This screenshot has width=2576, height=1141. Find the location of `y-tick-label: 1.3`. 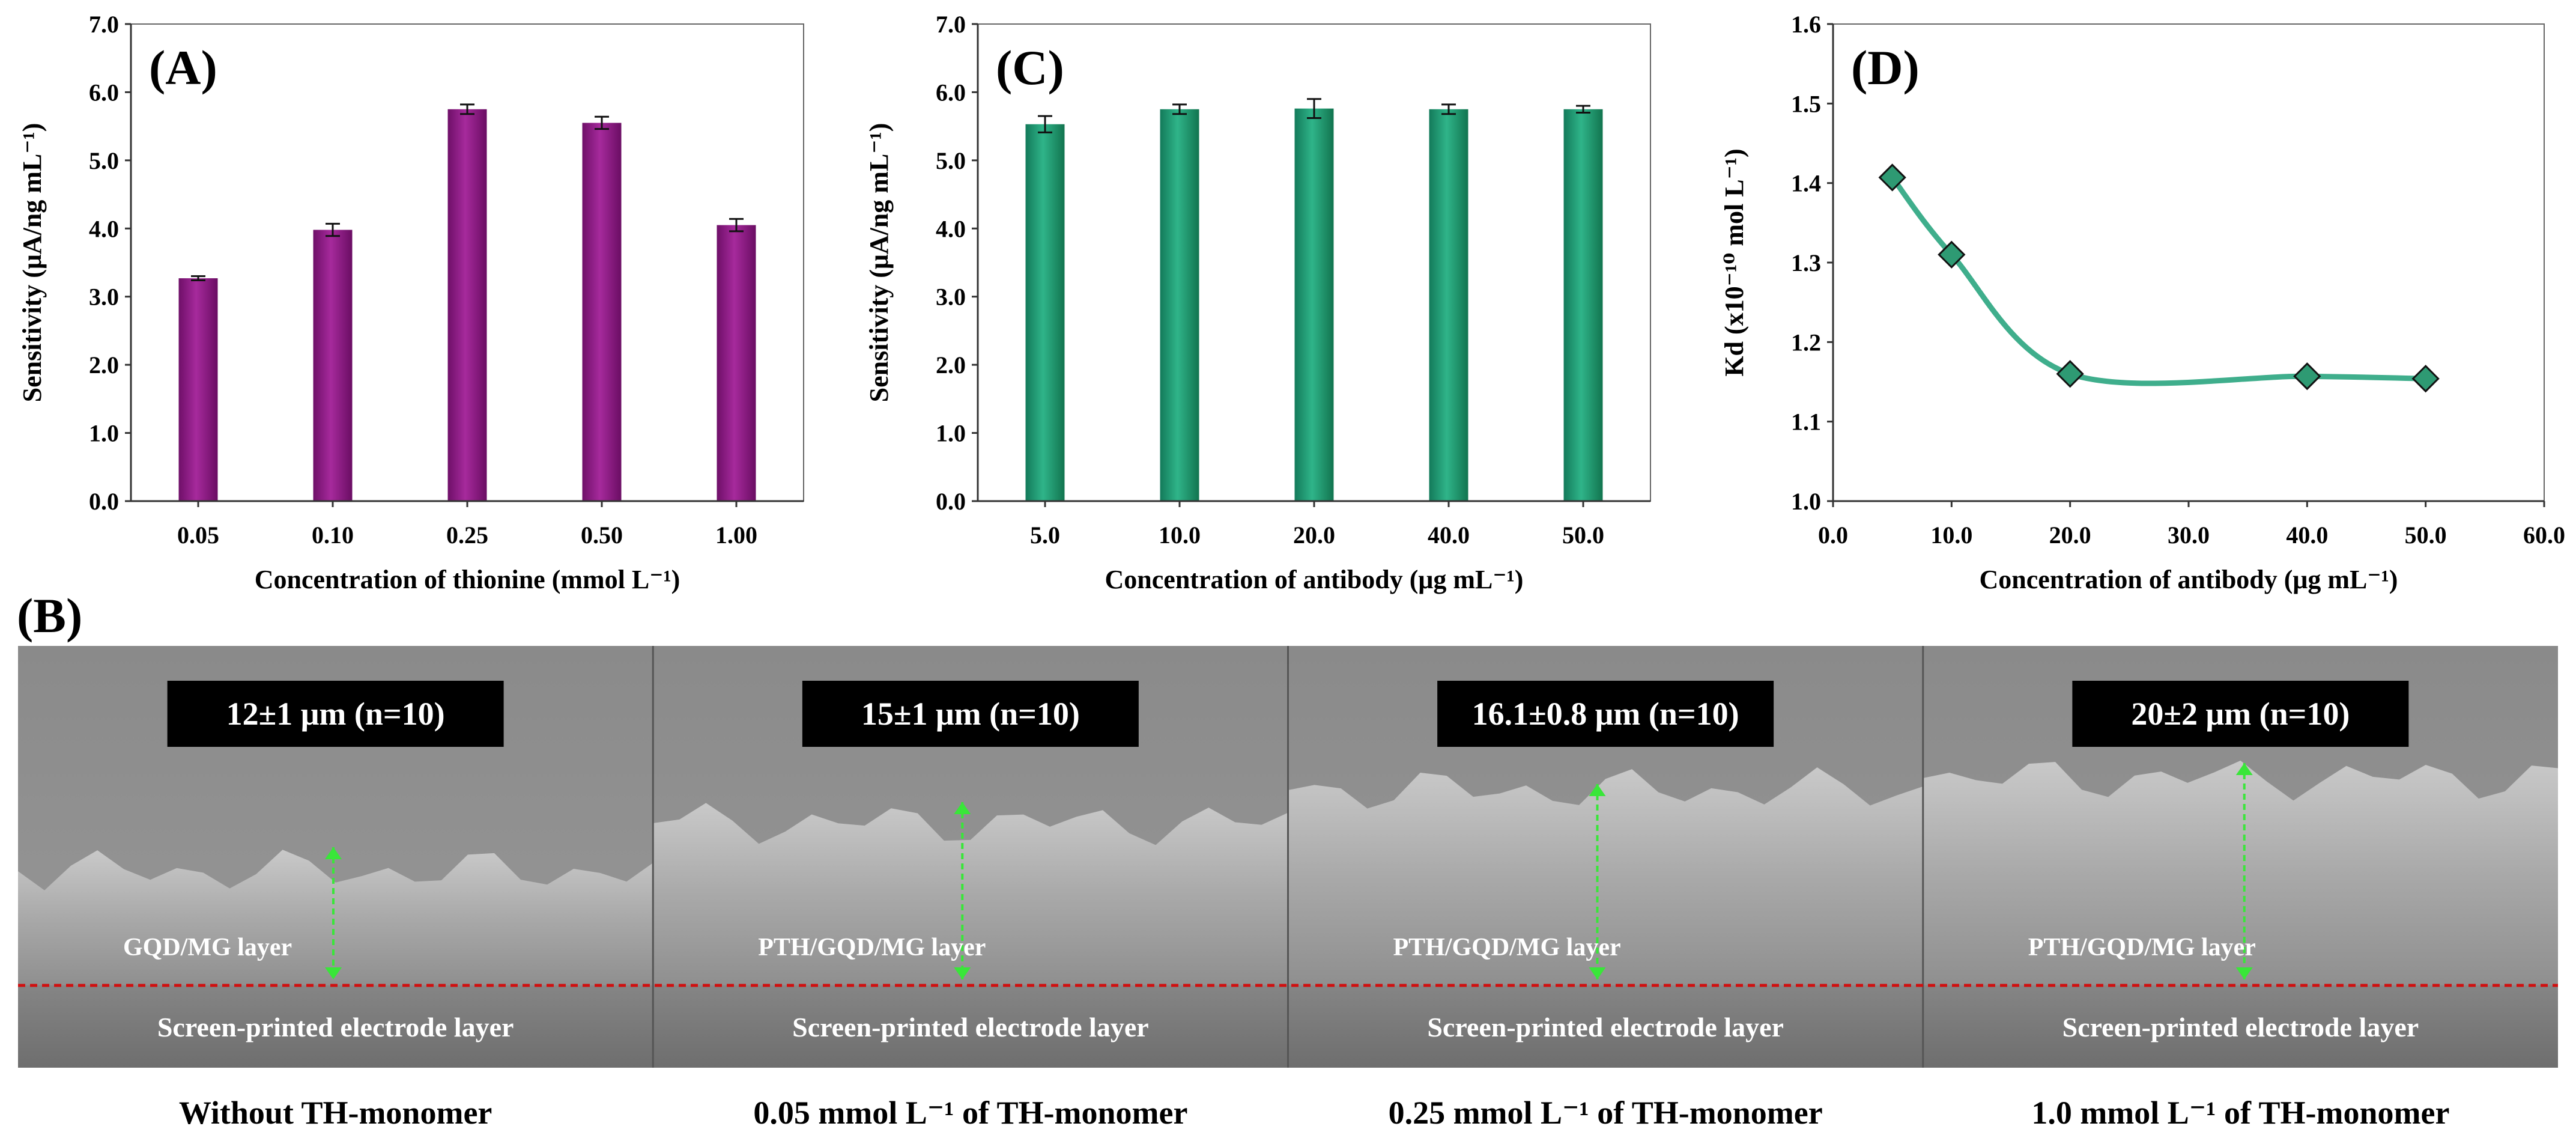

y-tick-label: 1.3 is located at coordinates (1806, 262).